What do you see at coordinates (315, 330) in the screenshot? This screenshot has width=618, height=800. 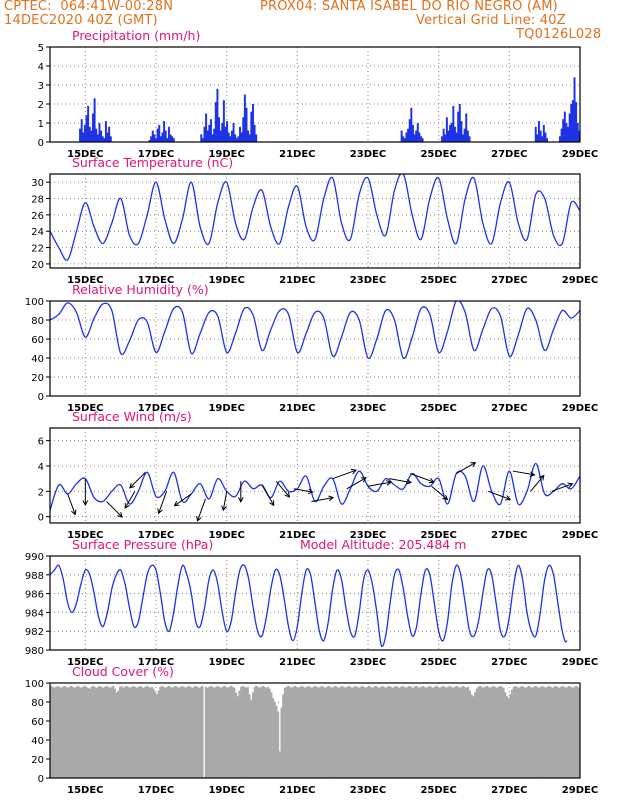 I see `rh-line` at bounding box center [315, 330].